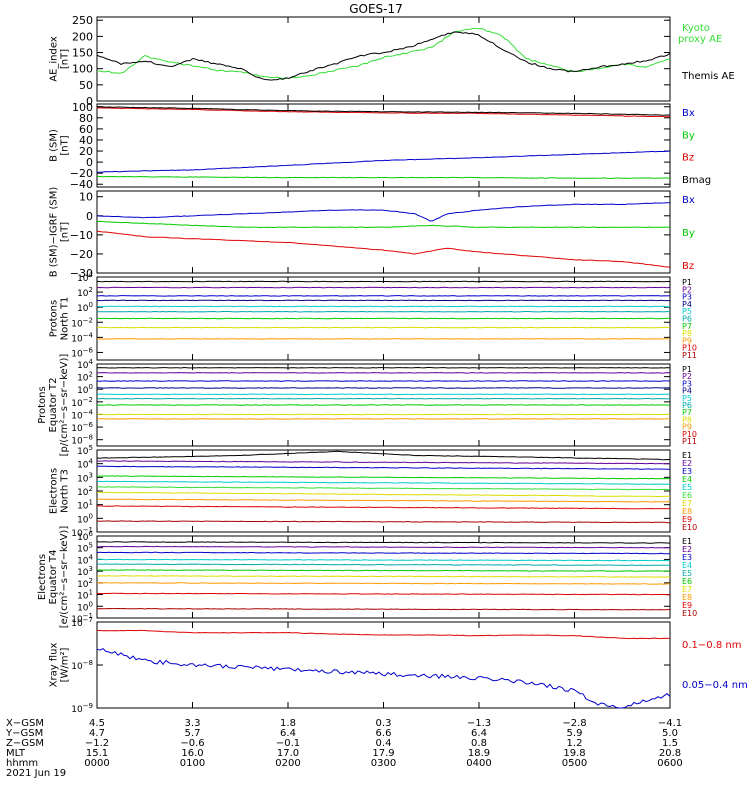  What do you see at coordinates (700, 39) in the screenshot?
I see `legend-label: proxy AE` at bounding box center [700, 39].